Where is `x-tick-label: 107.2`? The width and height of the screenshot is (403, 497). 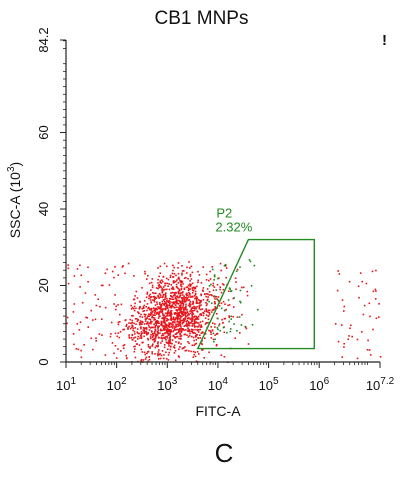
x-tick-label: 107.2 is located at coordinates (380, 384).